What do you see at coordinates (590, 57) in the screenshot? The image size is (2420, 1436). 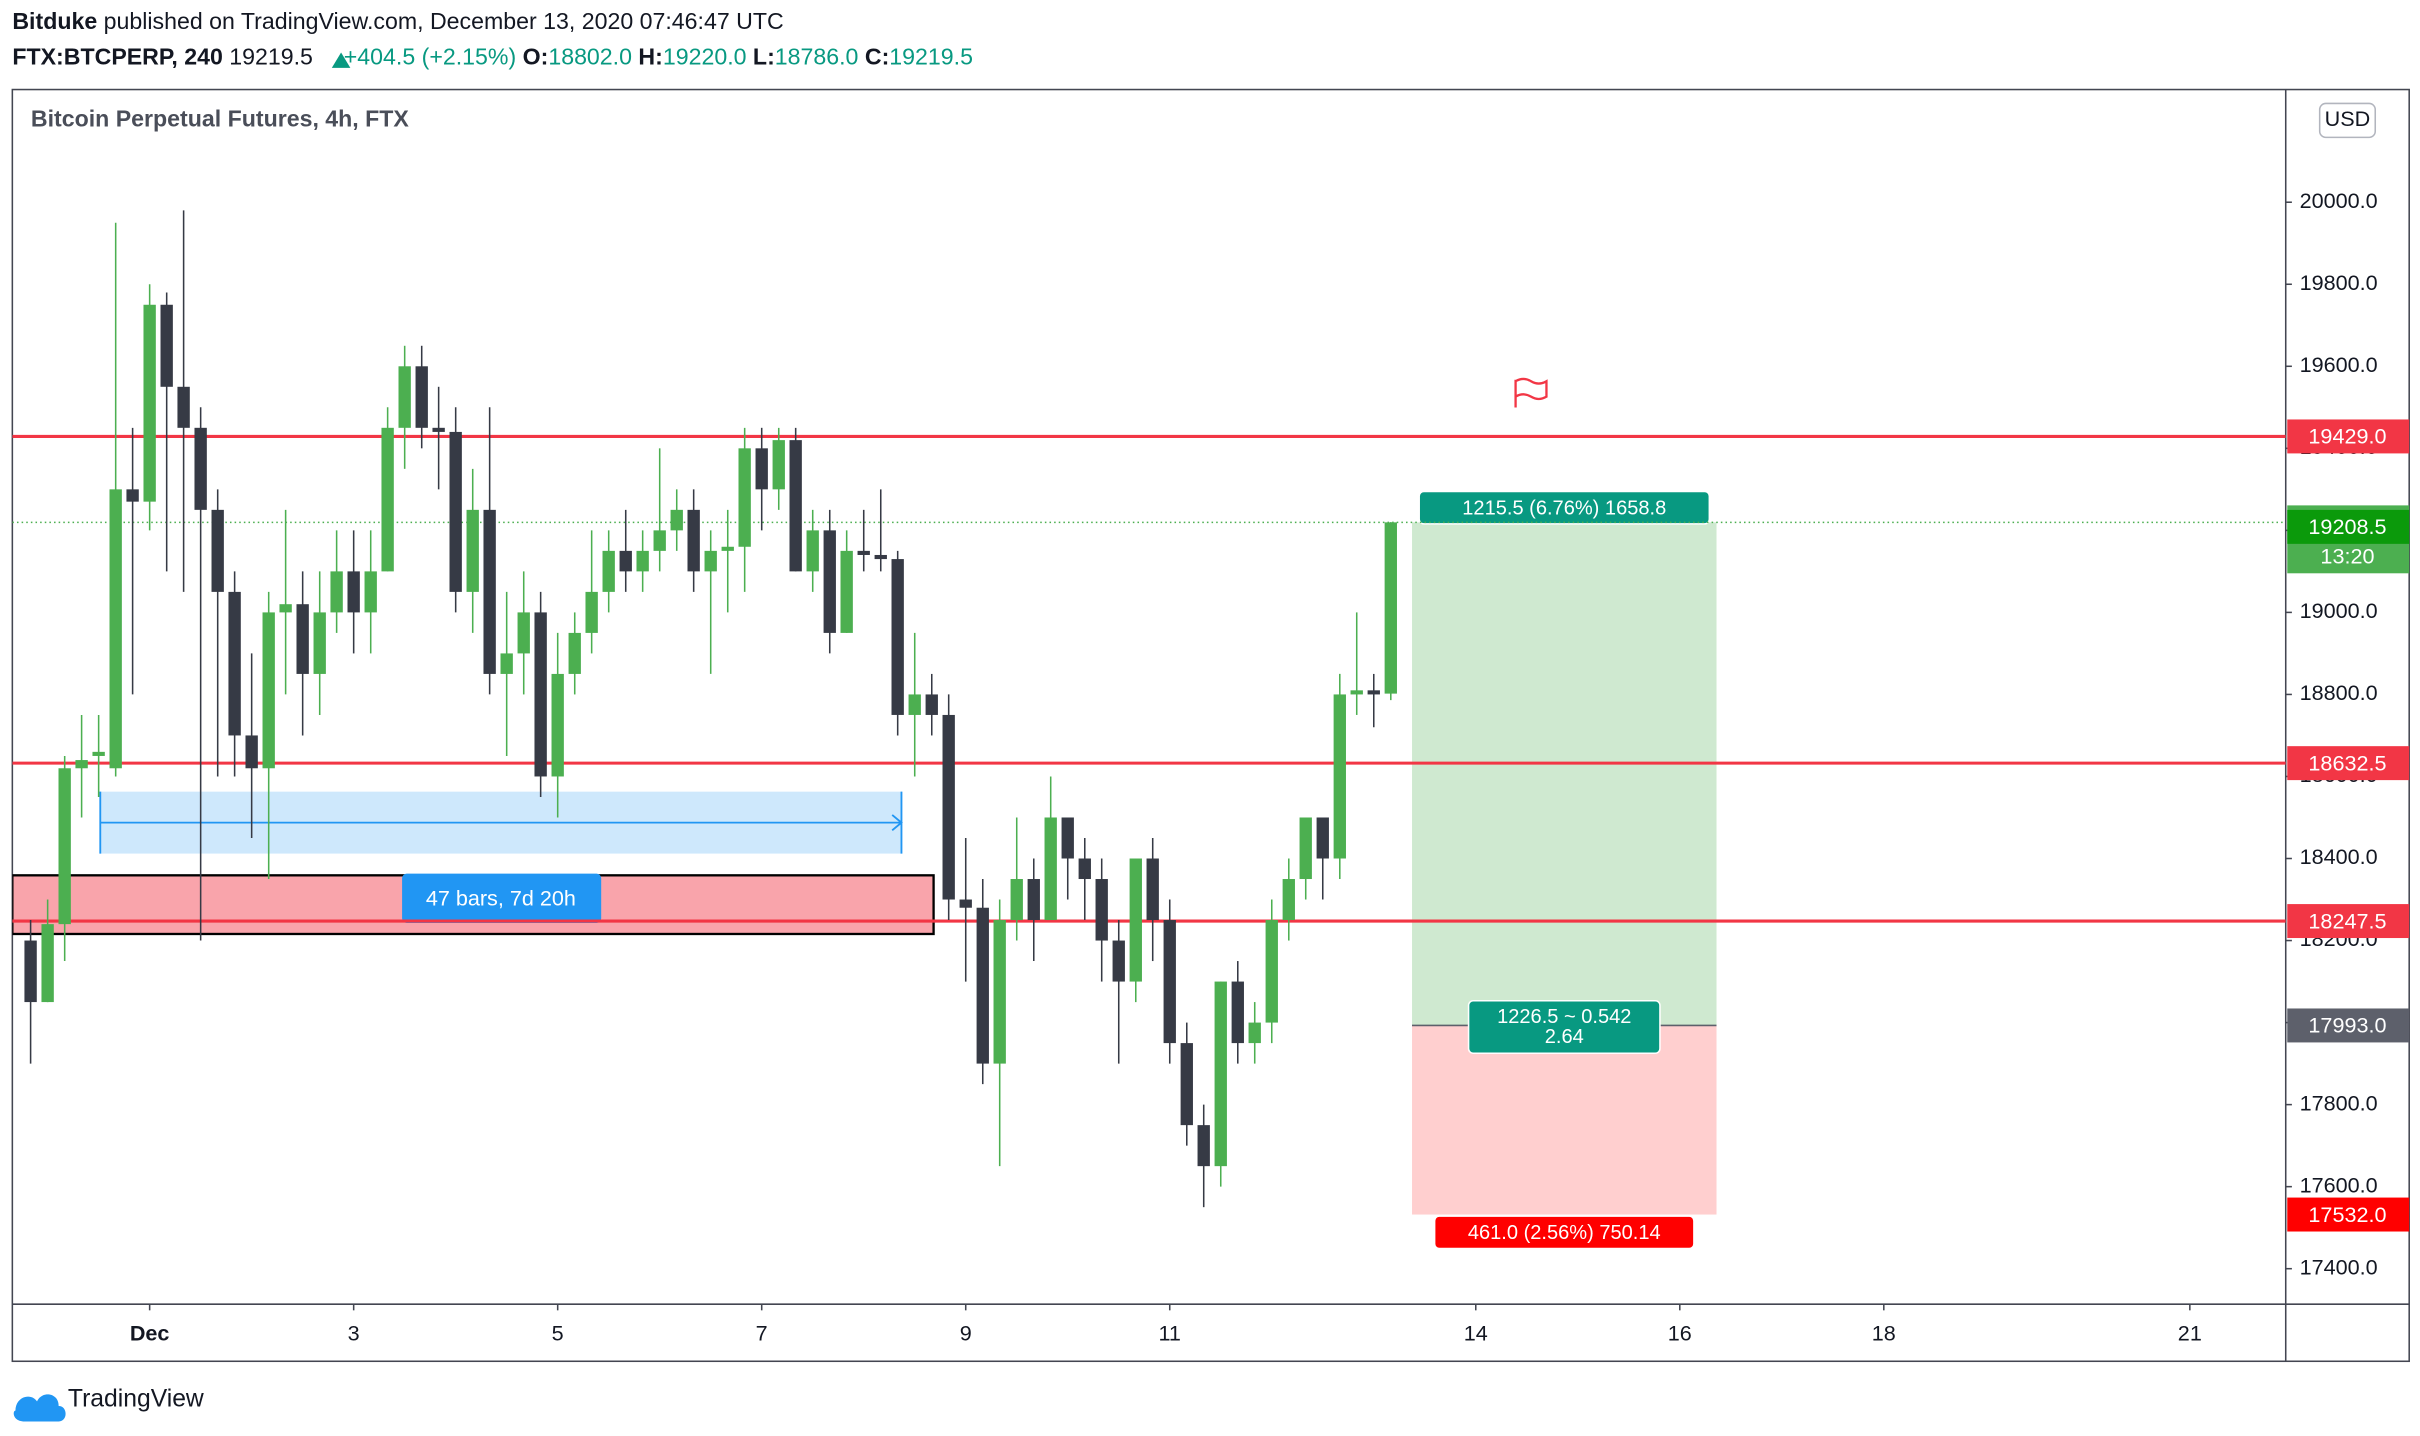 I see `o: 18802.0` at bounding box center [590, 57].